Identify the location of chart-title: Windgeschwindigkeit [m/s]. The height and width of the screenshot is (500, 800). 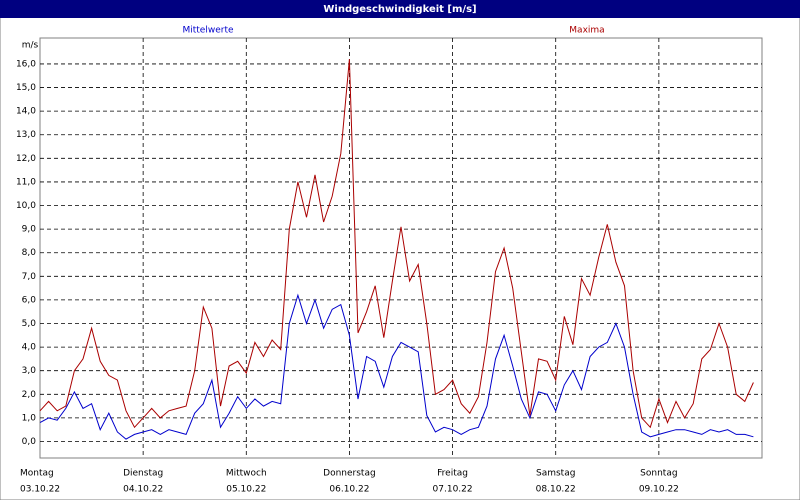
(399, 9).